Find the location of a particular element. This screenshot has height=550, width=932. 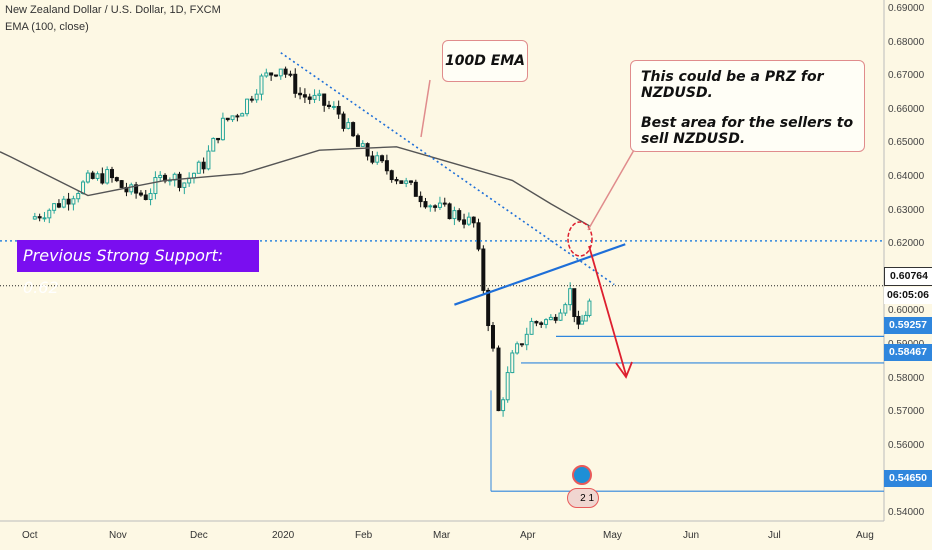

event-flag-icon is located at coordinates (582, 475).